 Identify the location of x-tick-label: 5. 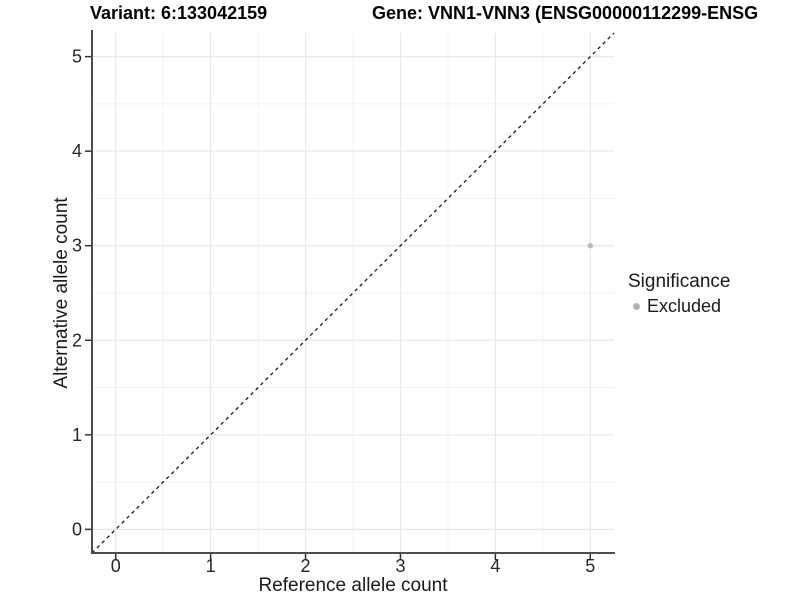
(590, 566).